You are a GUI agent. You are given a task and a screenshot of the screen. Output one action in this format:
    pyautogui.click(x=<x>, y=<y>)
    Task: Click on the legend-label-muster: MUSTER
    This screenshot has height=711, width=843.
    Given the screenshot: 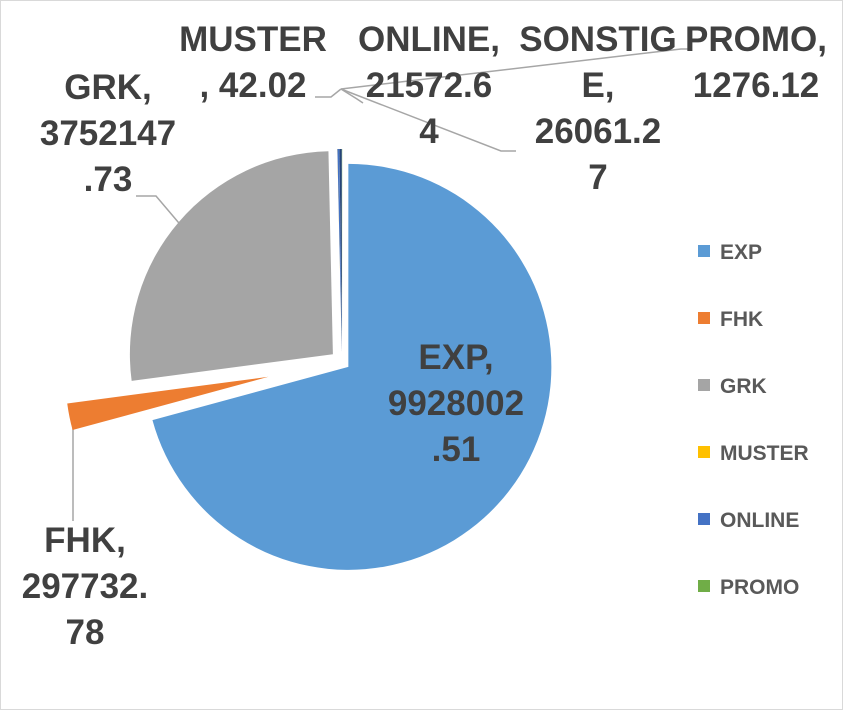 What is the action you would take?
    pyautogui.click(x=764, y=453)
    